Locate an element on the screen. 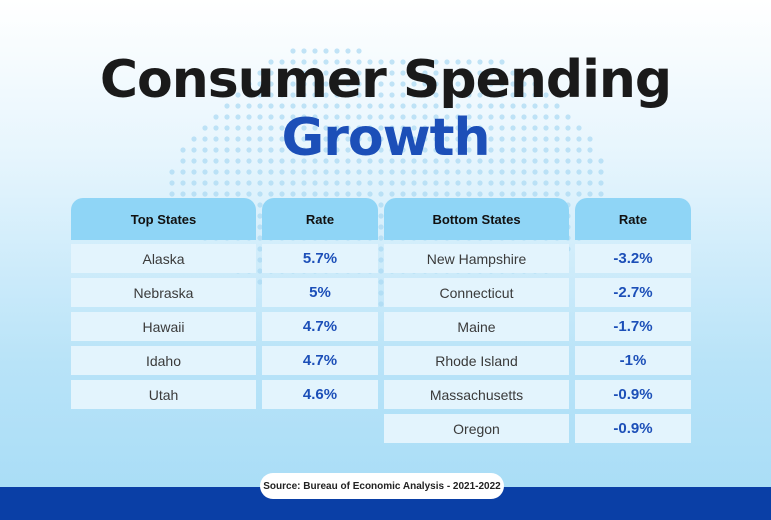 This screenshot has width=771, height=520. state-name: New Hampshire is located at coordinates (476, 258).